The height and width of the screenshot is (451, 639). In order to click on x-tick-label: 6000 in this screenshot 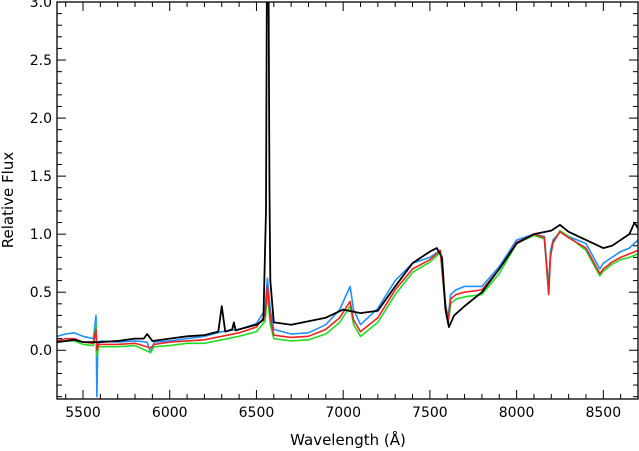, I will do `click(170, 413)`.